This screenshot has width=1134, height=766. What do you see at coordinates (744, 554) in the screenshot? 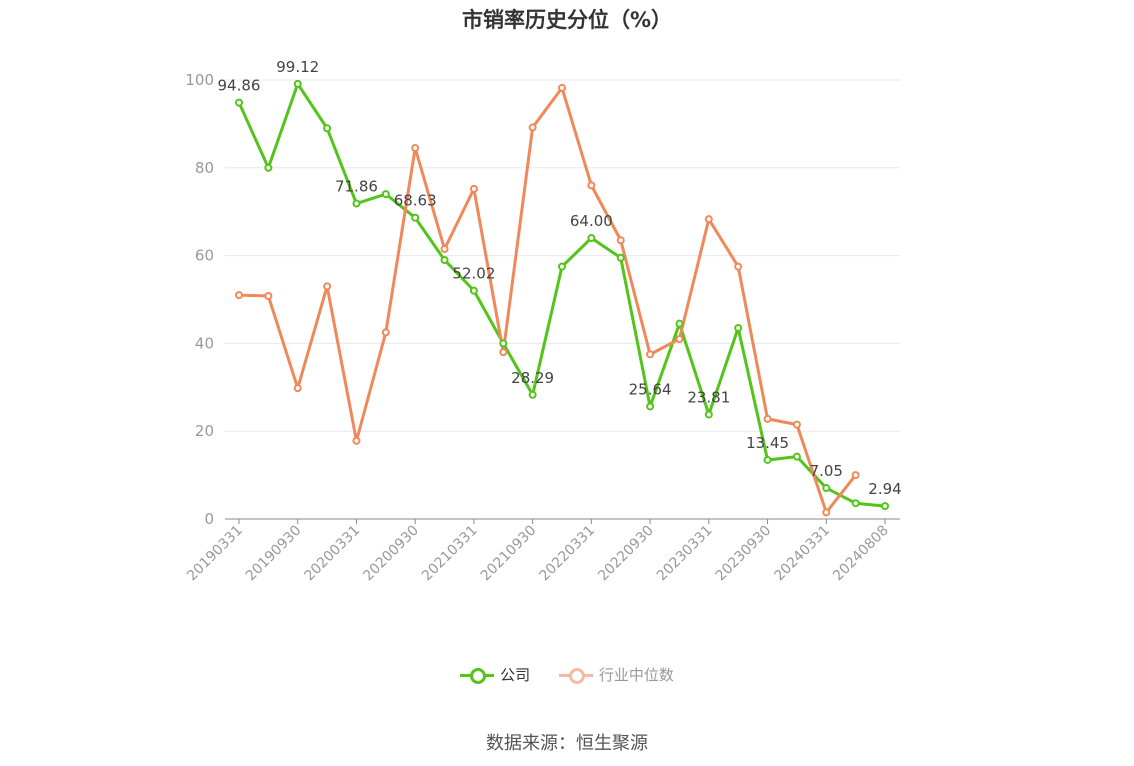
I see `x-tick-label: 20230930` at bounding box center [744, 554].